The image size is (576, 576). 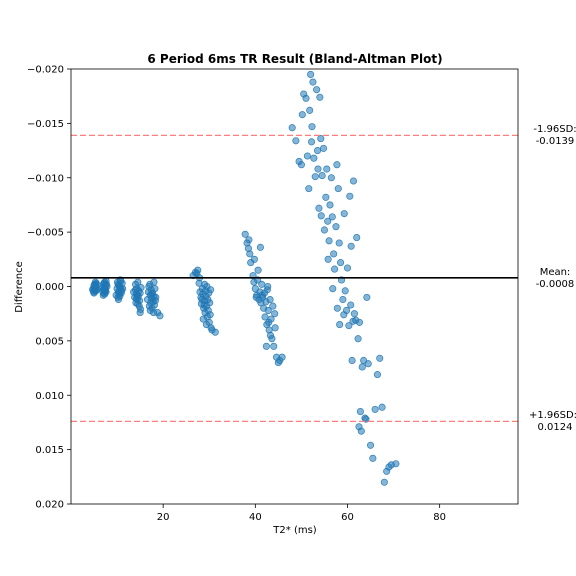 I want to click on lower-limit-label-line2: 0.0124, so click(x=555, y=427).